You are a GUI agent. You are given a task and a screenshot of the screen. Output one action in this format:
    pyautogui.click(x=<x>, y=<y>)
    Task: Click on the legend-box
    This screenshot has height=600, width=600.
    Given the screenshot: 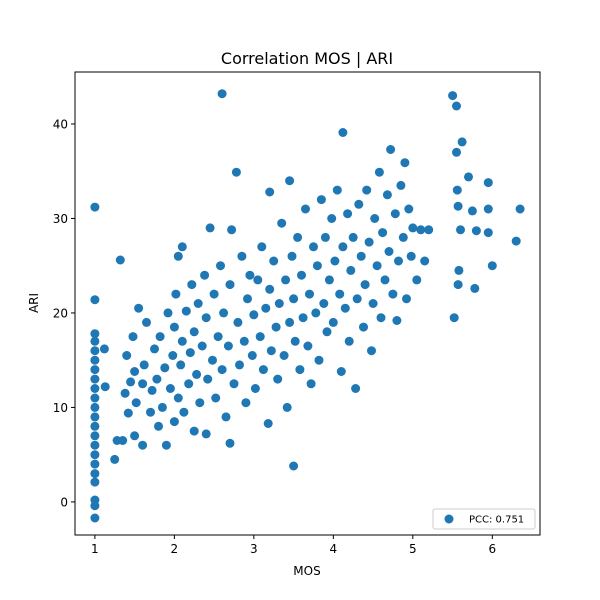 What is the action you would take?
    pyautogui.click(x=484, y=519)
    